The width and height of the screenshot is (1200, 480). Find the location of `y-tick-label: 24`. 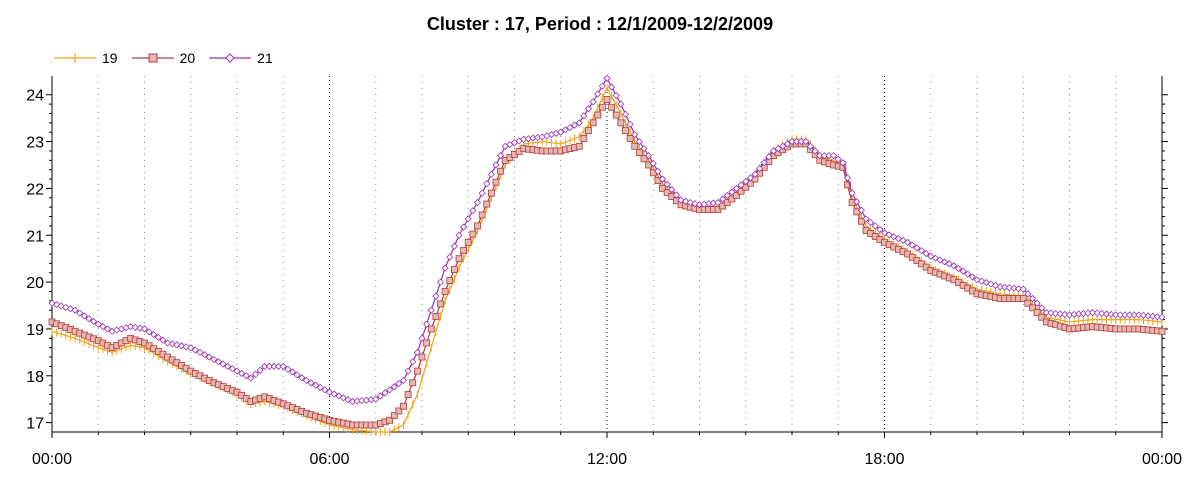

y-tick-label: 24 is located at coordinates (35, 96).